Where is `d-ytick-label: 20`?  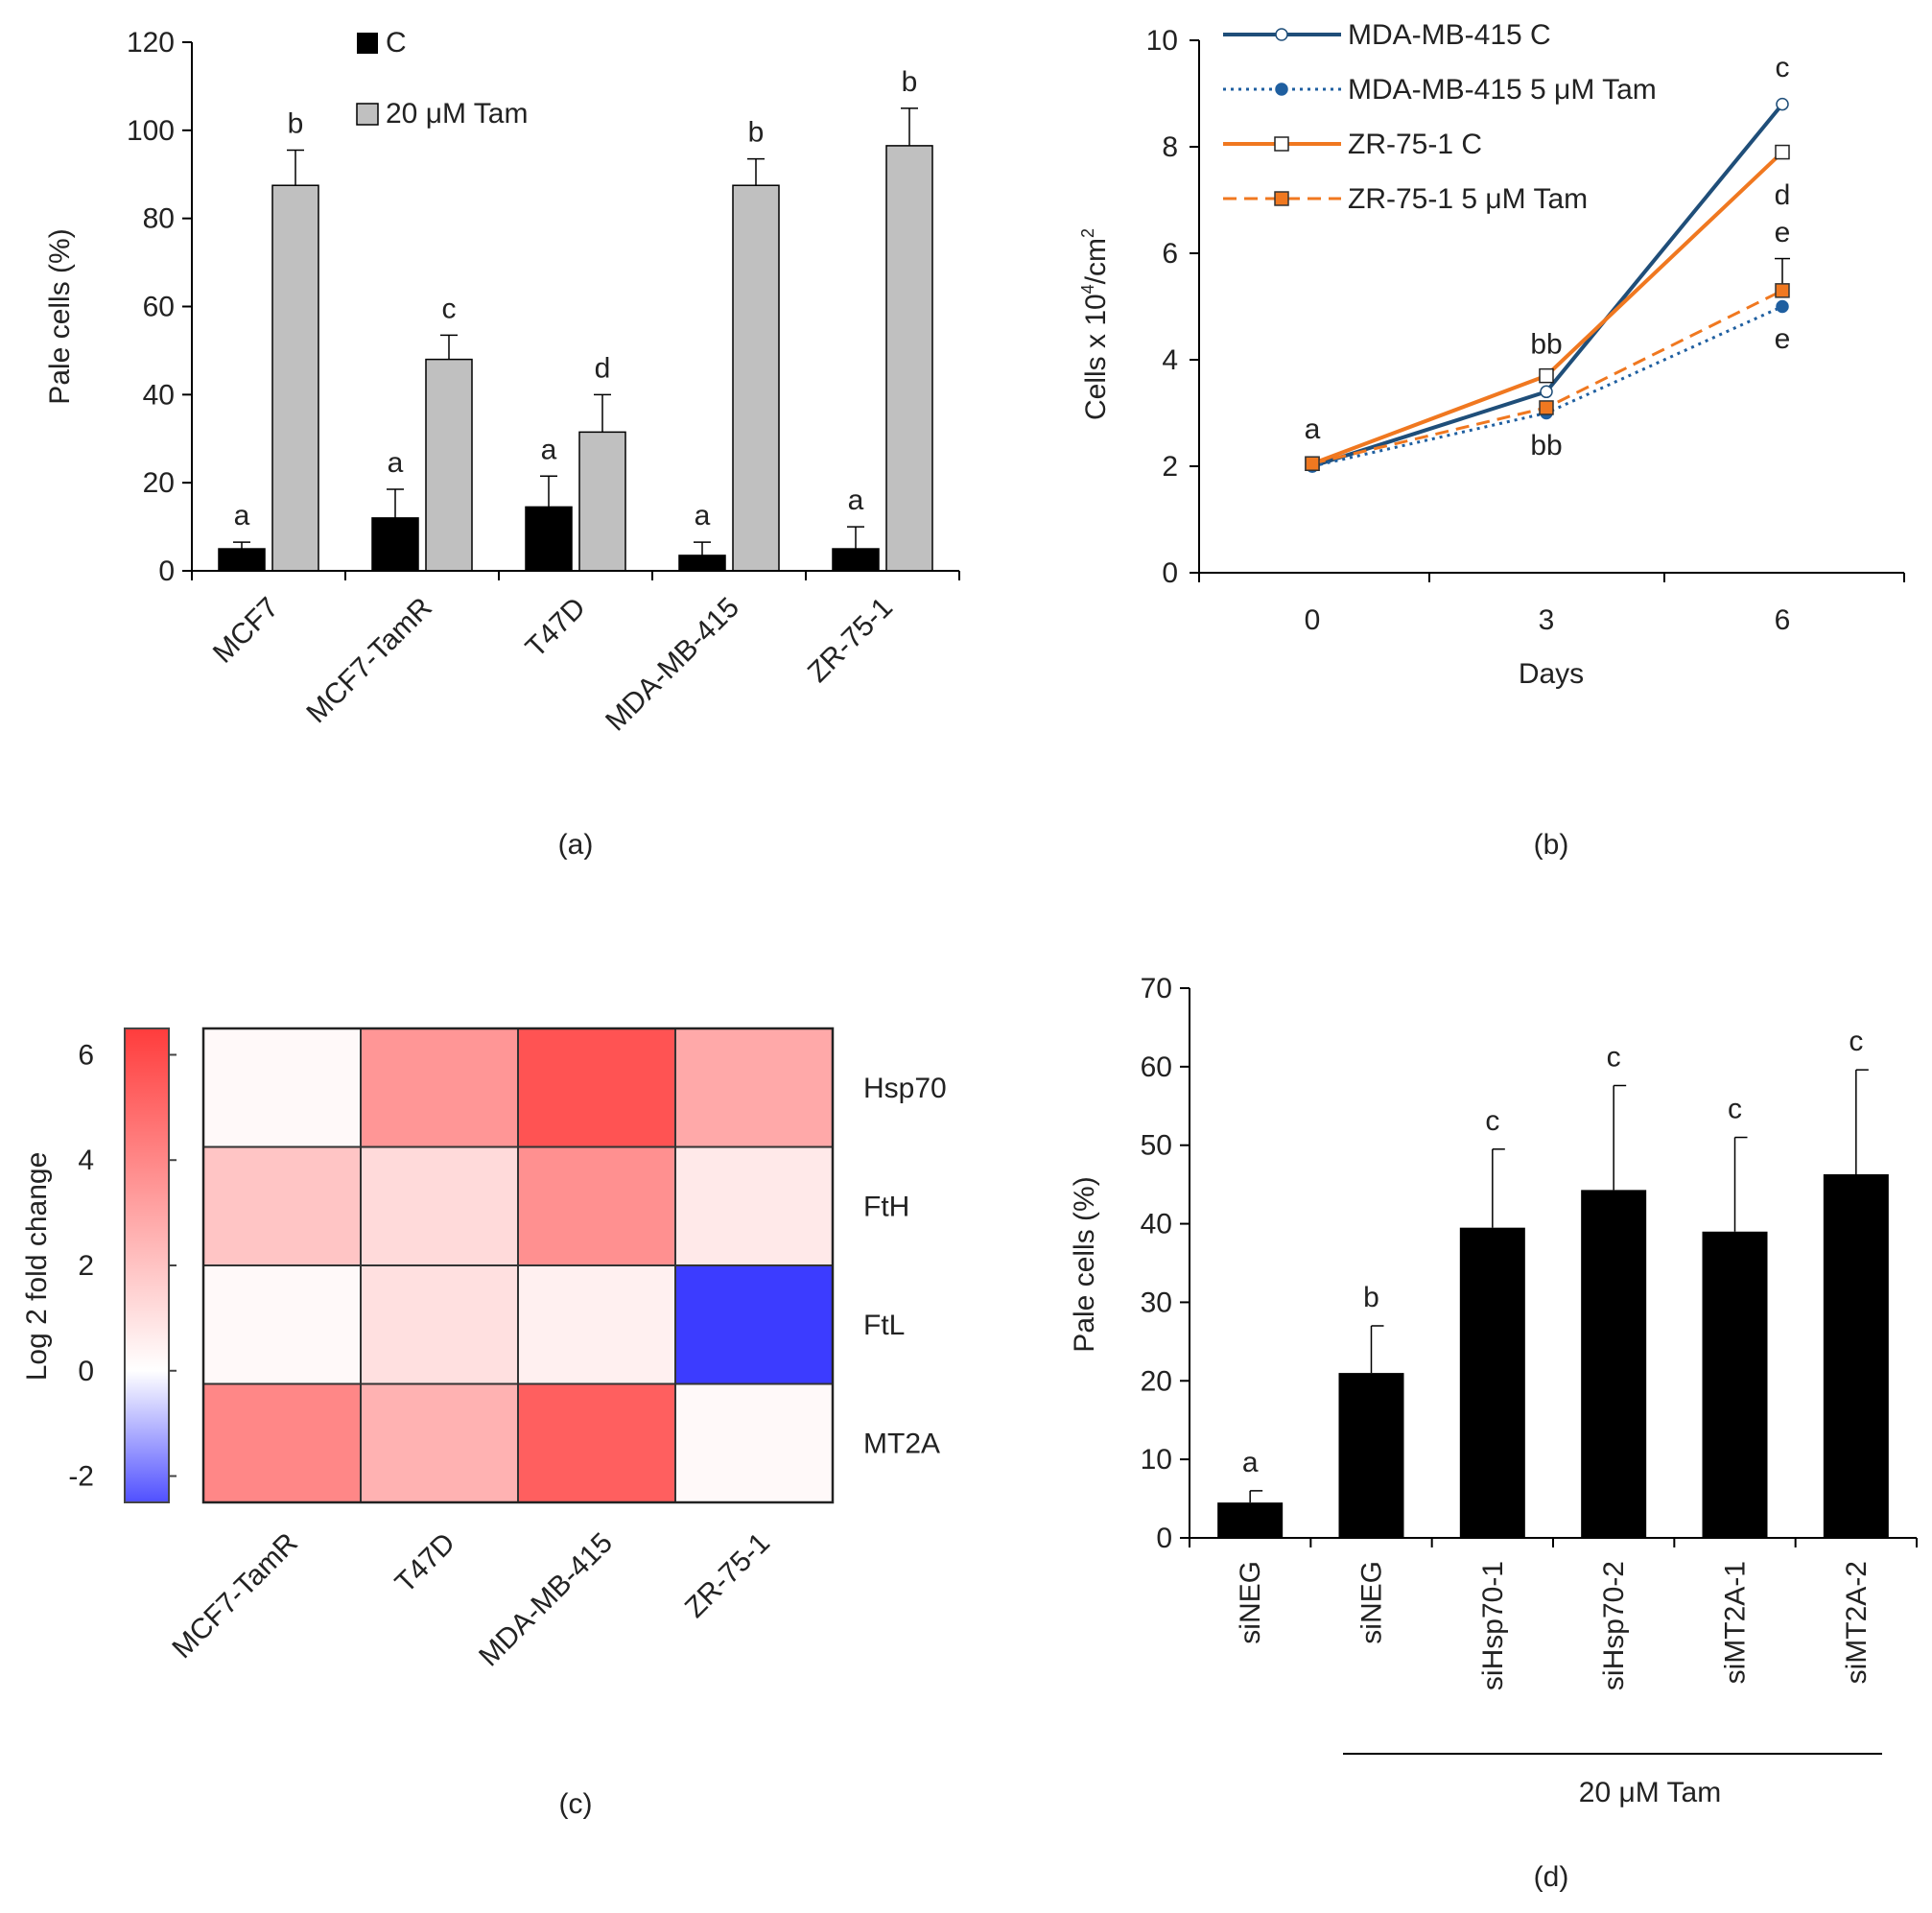 d-ytick-label: 20 is located at coordinates (1156, 1381).